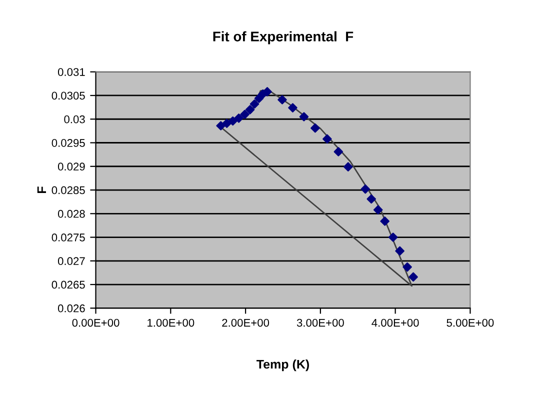 The image size is (538, 406). What do you see at coordinates (71, 166) in the screenshot?
I see `y-tick-label: 0.029` at bounding box center [71, 166].